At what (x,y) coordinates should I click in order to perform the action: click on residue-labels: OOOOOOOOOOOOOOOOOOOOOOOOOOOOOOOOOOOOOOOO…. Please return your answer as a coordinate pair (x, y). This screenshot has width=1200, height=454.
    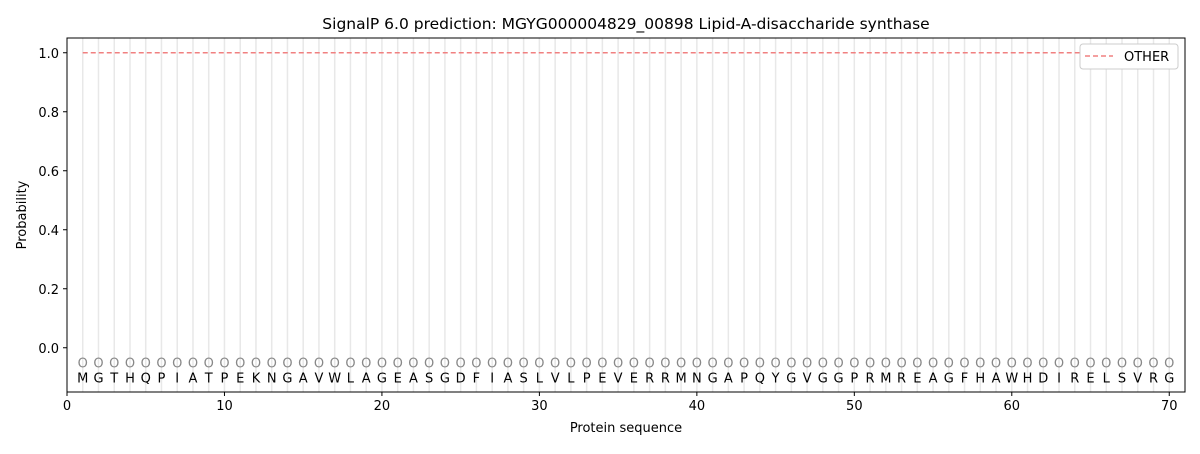
    Looking at the image, I should click on (625, 372).